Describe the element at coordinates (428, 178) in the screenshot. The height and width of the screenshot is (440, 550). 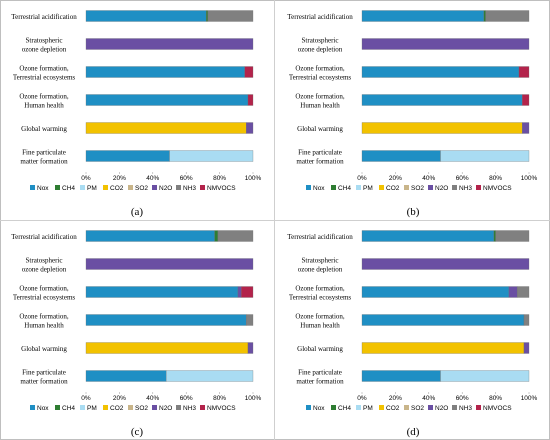
I see `x-tick-label: 40%` at that location.